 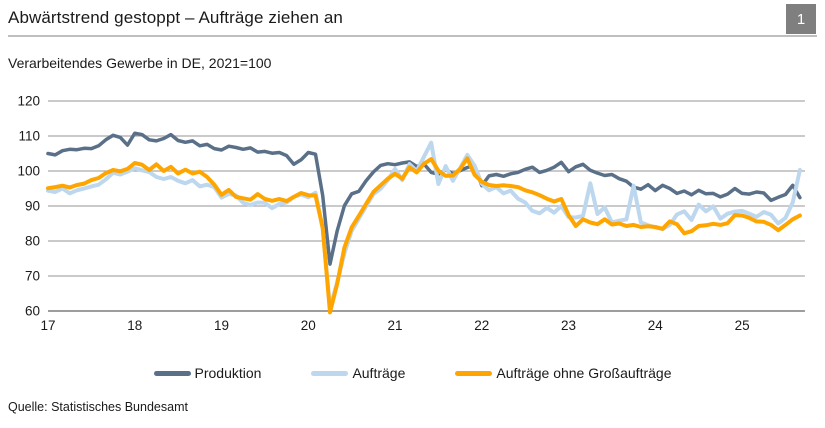 I want to click on page-number-badge: 1, so click(x=801, y=19).